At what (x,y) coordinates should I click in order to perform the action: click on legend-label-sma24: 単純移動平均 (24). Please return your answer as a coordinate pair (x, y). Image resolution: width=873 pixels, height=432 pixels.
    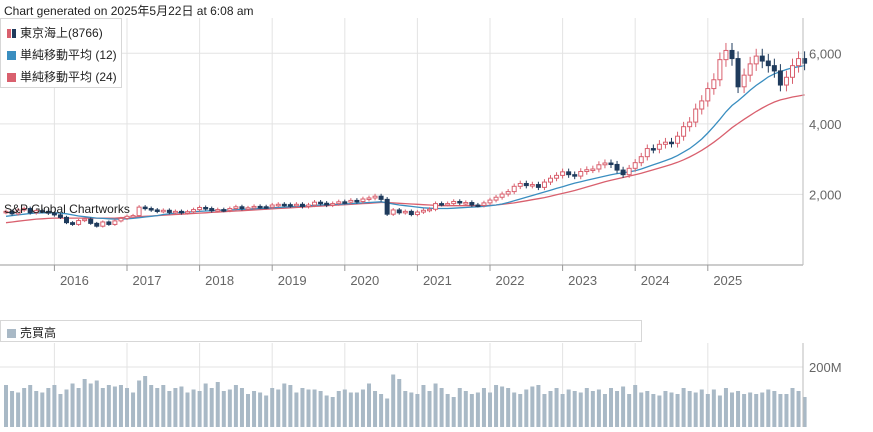
    Looking at the image, I should click on (68, 77).